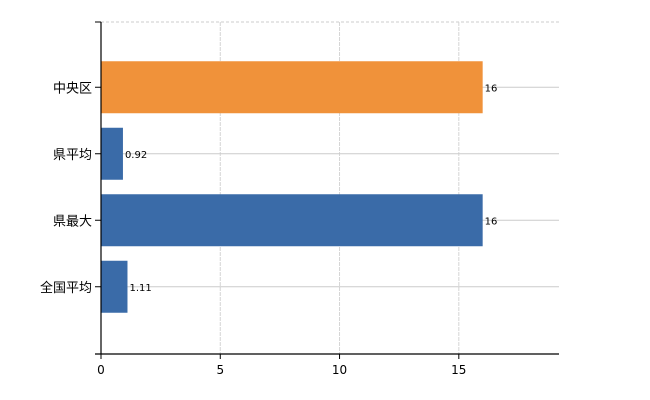  What do you see at coordinates (101, 370) in the screenshot?
I see `x-tick-label: 0` at bounding box center [101, 370].